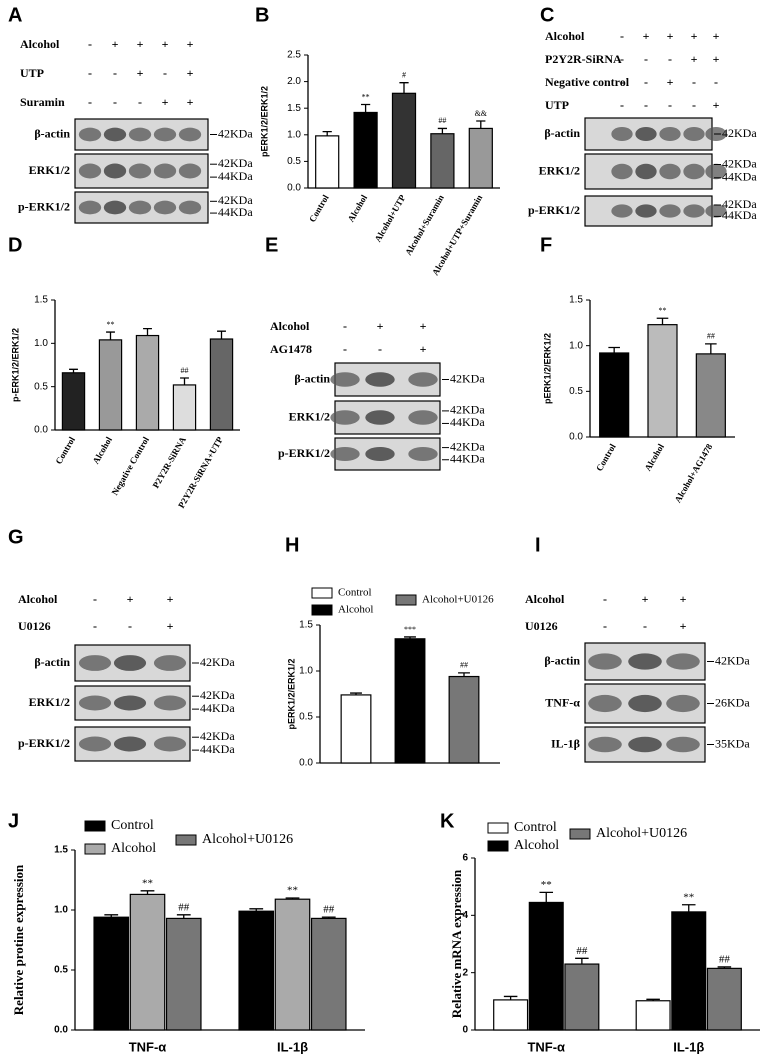 This screenshot has height=1062, width=770. What do you see at coordinates (291, 349) in the screenshot?
I see `condition-label: AG1478` at bounding box center [291, 349].